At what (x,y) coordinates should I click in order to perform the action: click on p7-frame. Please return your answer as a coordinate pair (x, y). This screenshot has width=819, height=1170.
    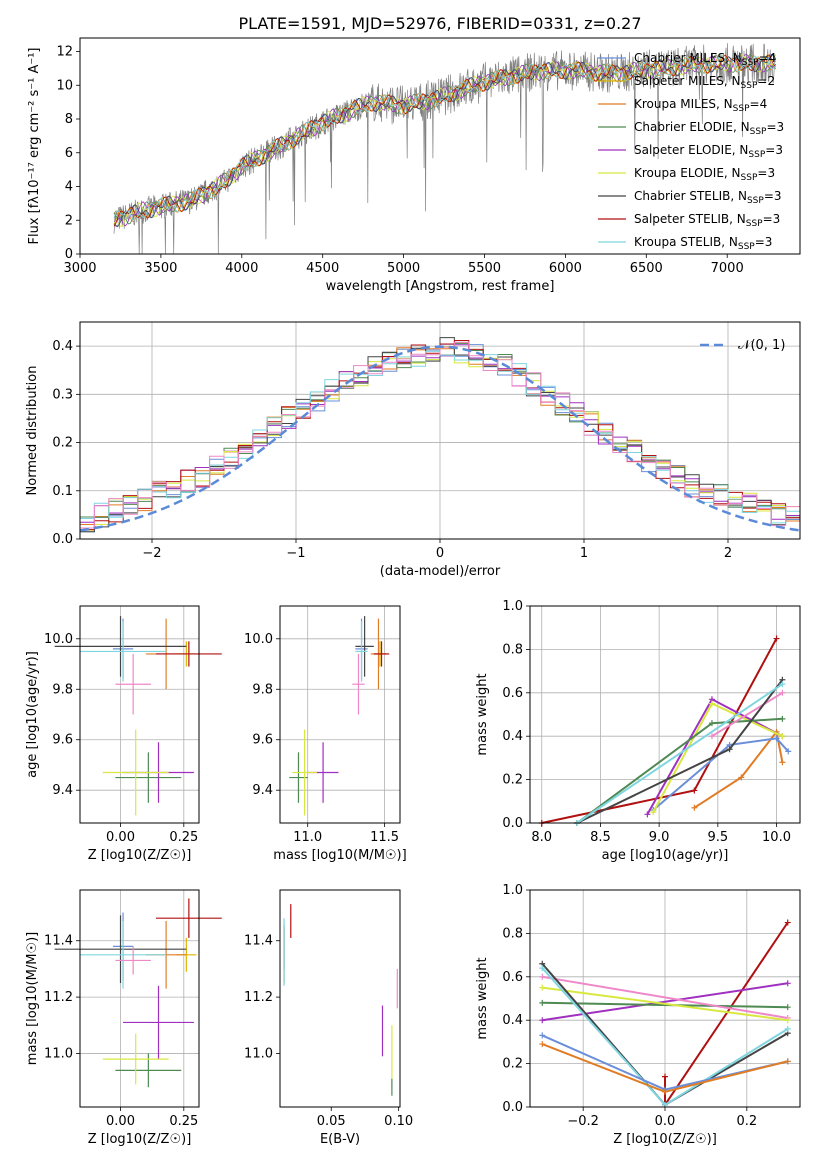
    Looking at the image, I should click on (340, 998).